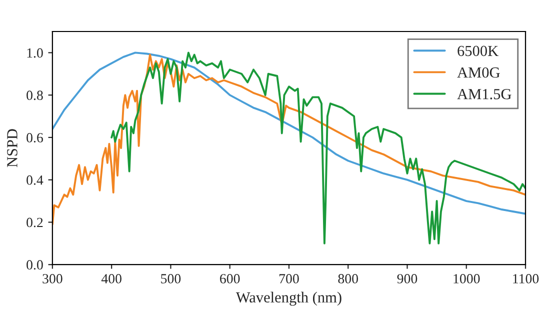  I want to click on legend-label: AM0G, so click(478, 72).